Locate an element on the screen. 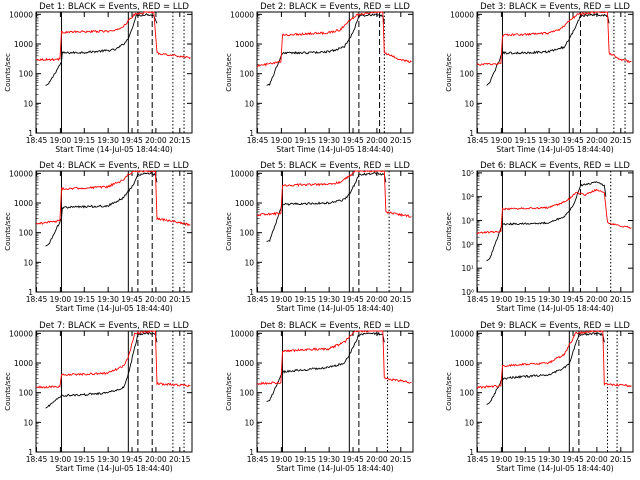 Image resolution: width=640 pixels, height=480 pixels. y-tick-label: 10³ is located at coordinates (467, 221).